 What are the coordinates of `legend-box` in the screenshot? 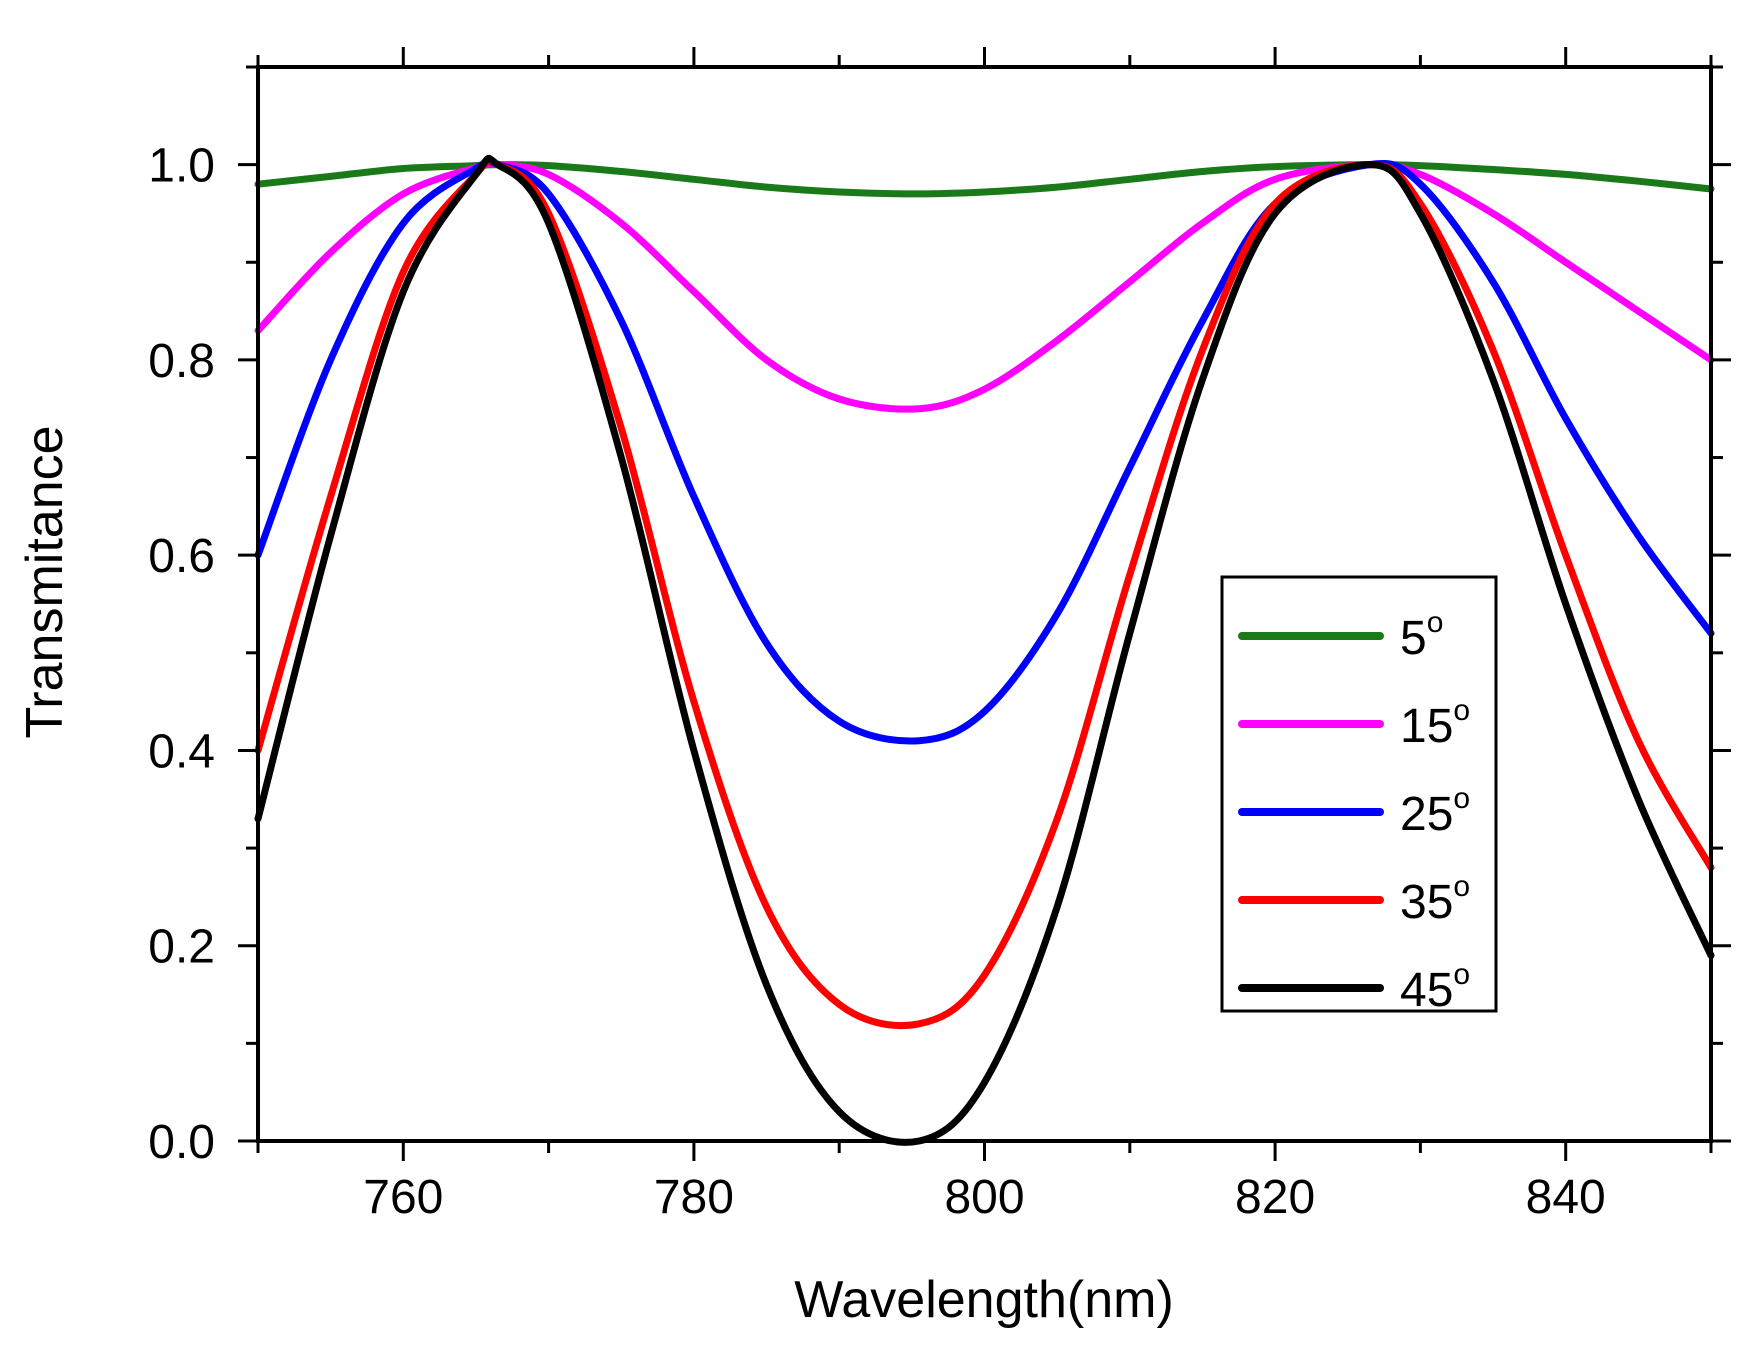 It's located at (1359, 794).